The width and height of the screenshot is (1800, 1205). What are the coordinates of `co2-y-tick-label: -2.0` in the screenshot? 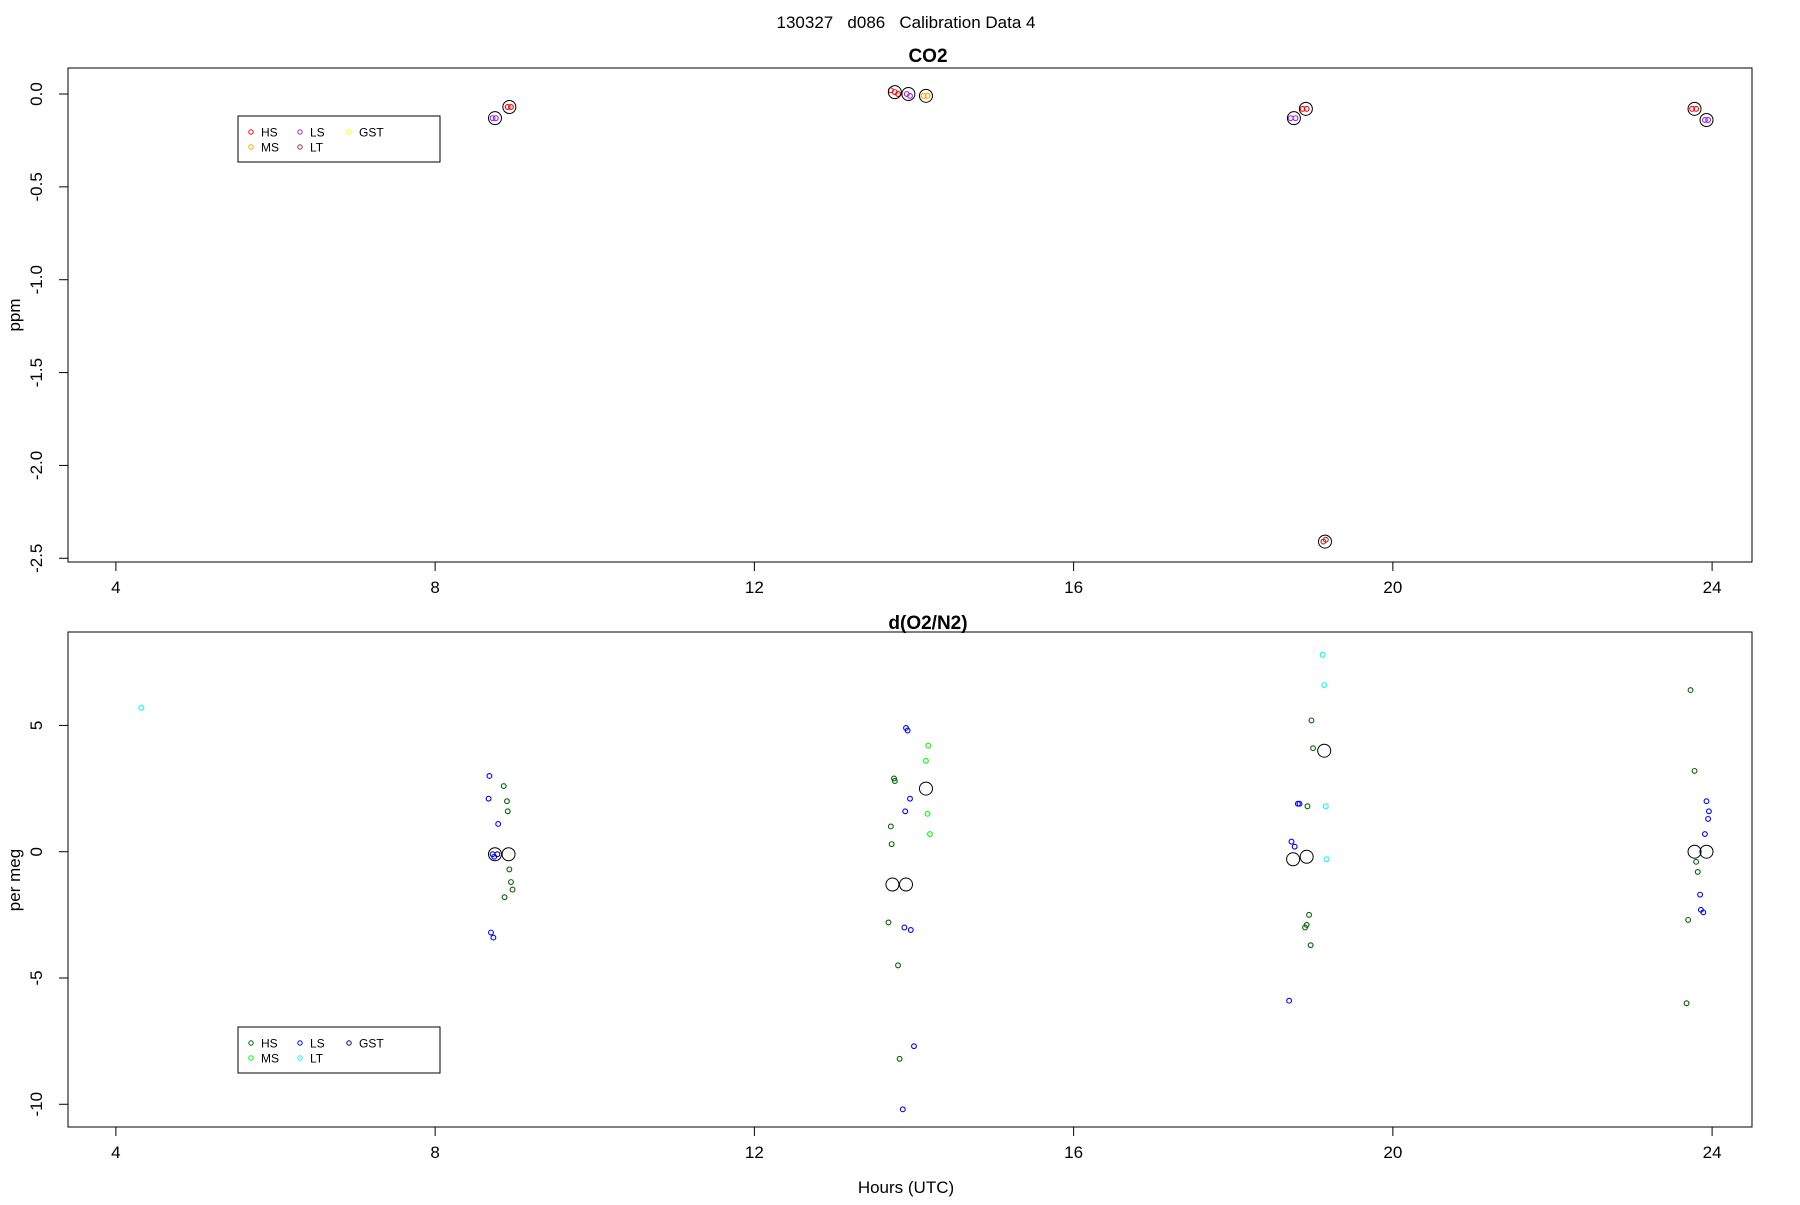 It's located at (36, 465).